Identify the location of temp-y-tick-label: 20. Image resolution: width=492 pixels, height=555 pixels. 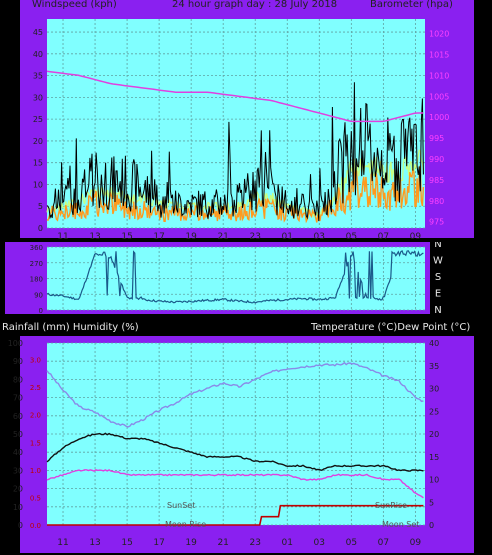
(434, 434).